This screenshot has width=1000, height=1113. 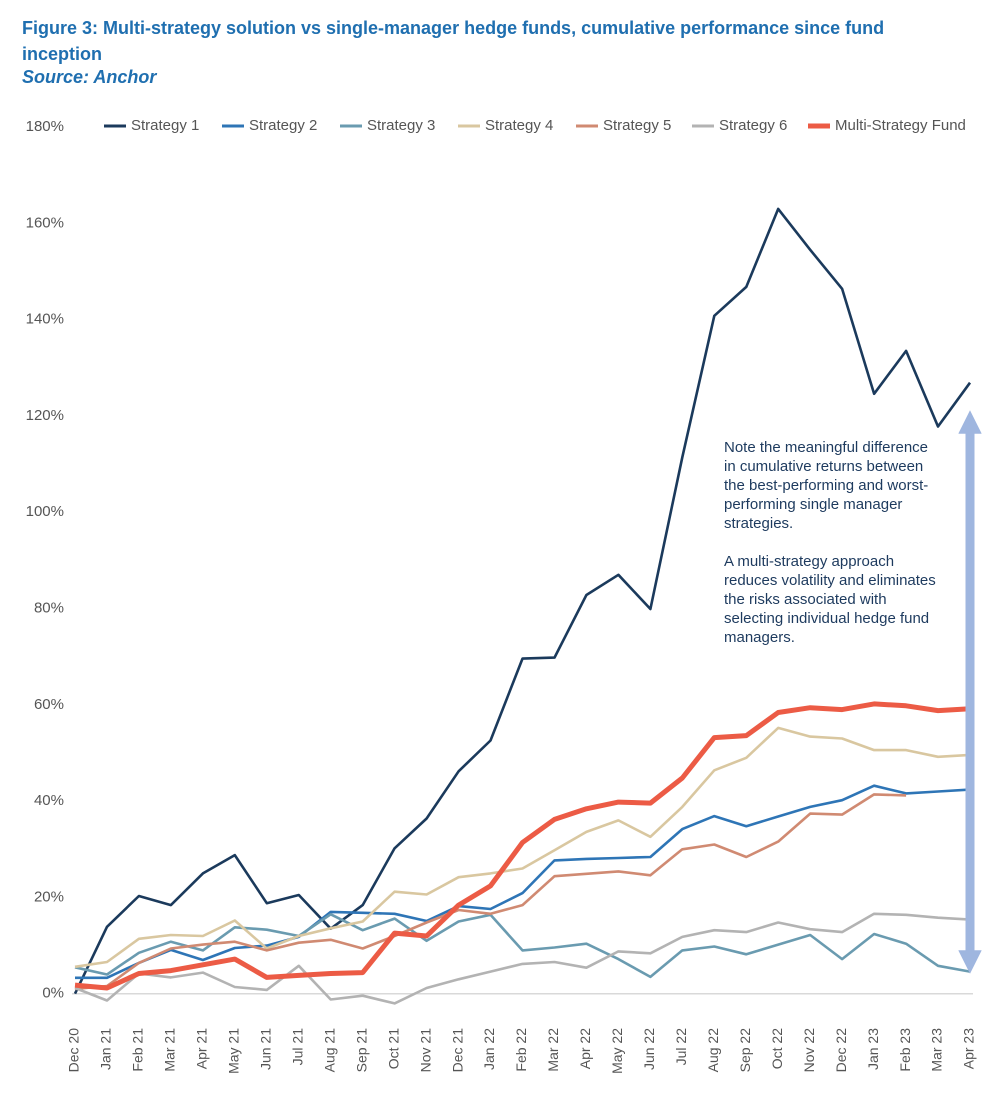 What do you see at coordinates (617, 1051) in the screenshot?
I see `x-tick-label: May 22` at bounding box center [617, 1051].